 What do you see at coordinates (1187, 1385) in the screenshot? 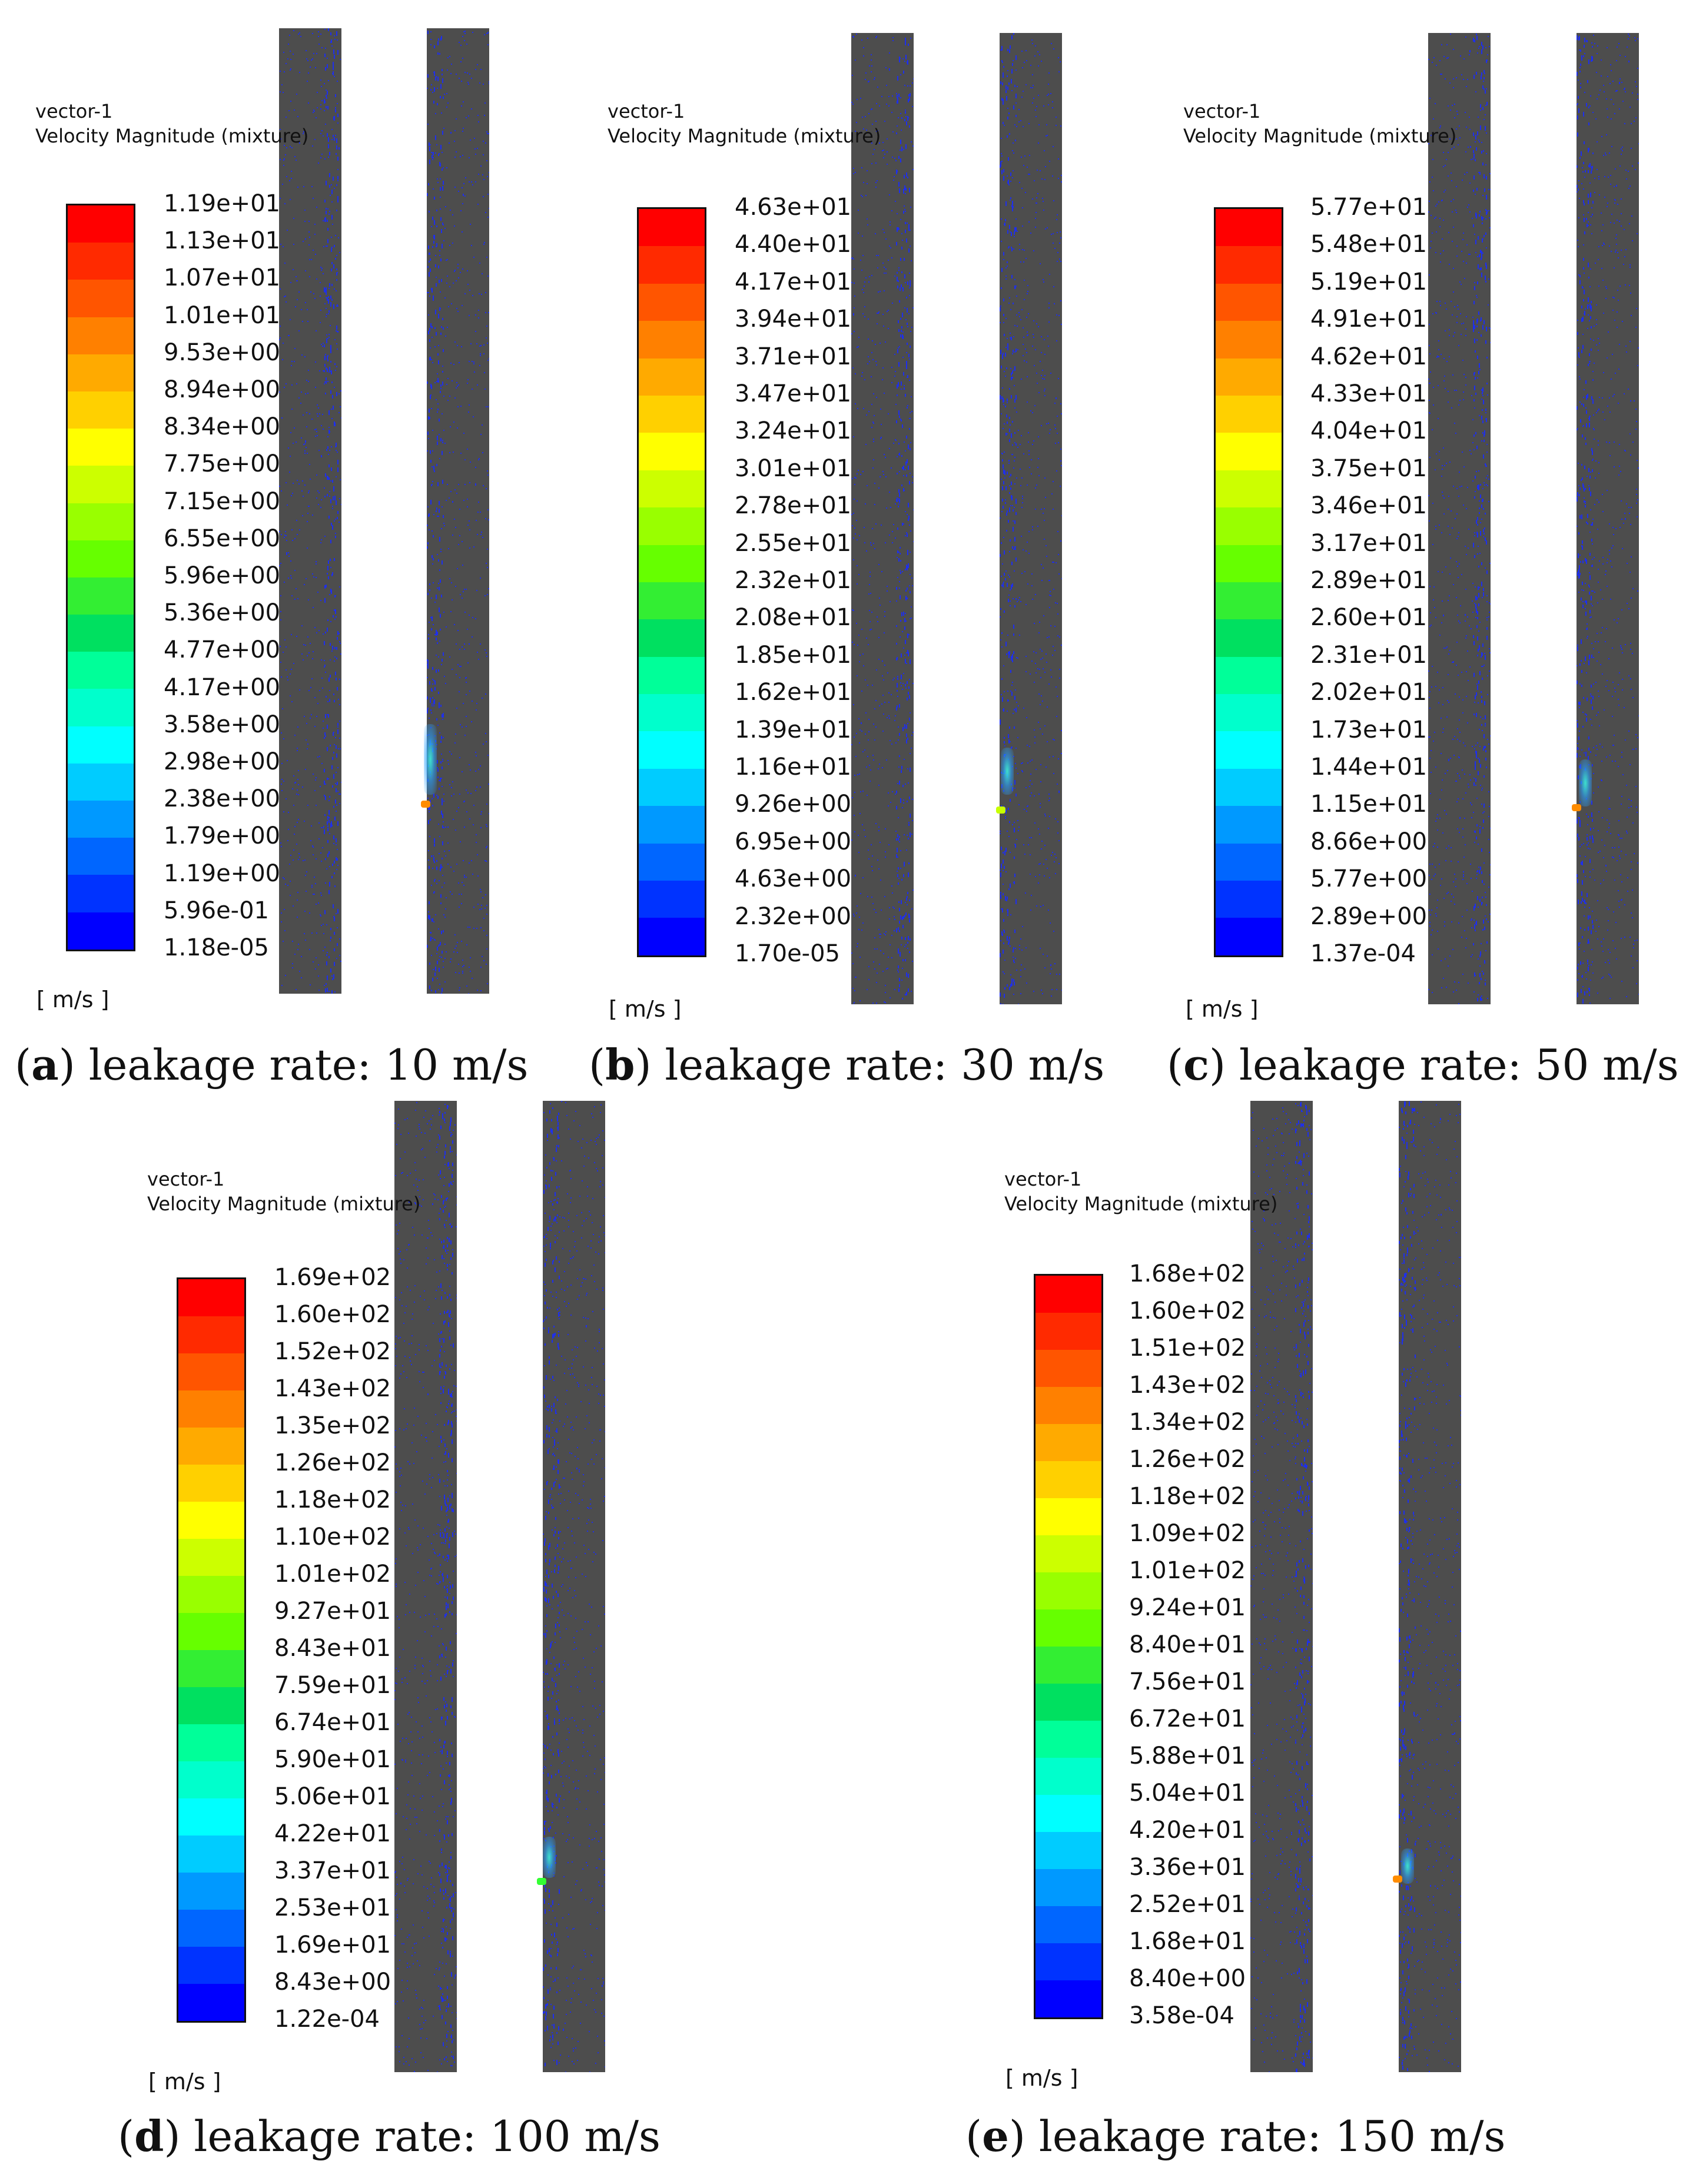
I see `color-scale-tick-label: 1.43e+02` at bounding box center [1187, 1385].